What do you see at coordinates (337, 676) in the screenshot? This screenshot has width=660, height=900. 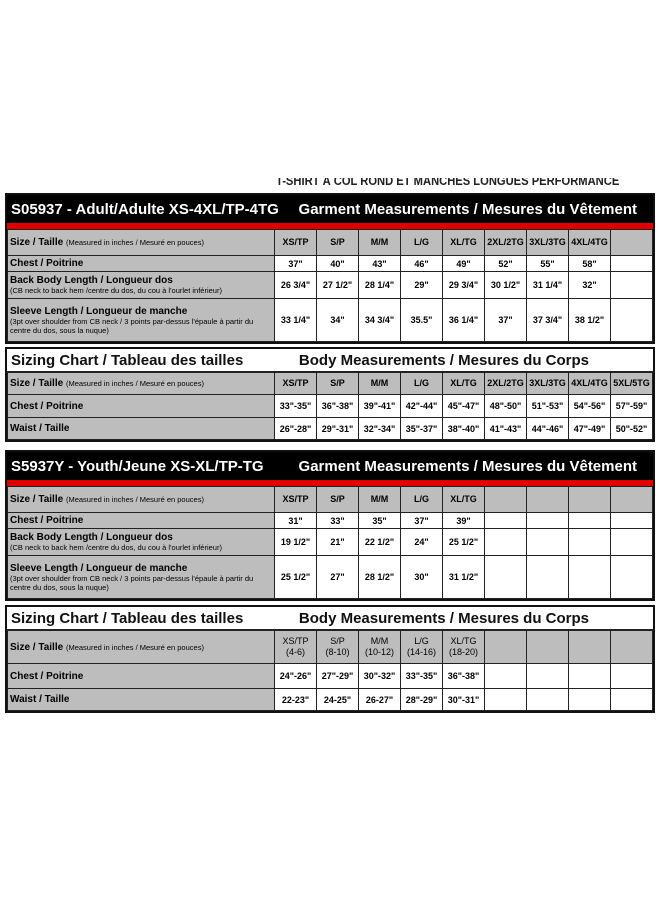 I see `measurement-cell: 27"-29"` at bounding box center [337, 676].